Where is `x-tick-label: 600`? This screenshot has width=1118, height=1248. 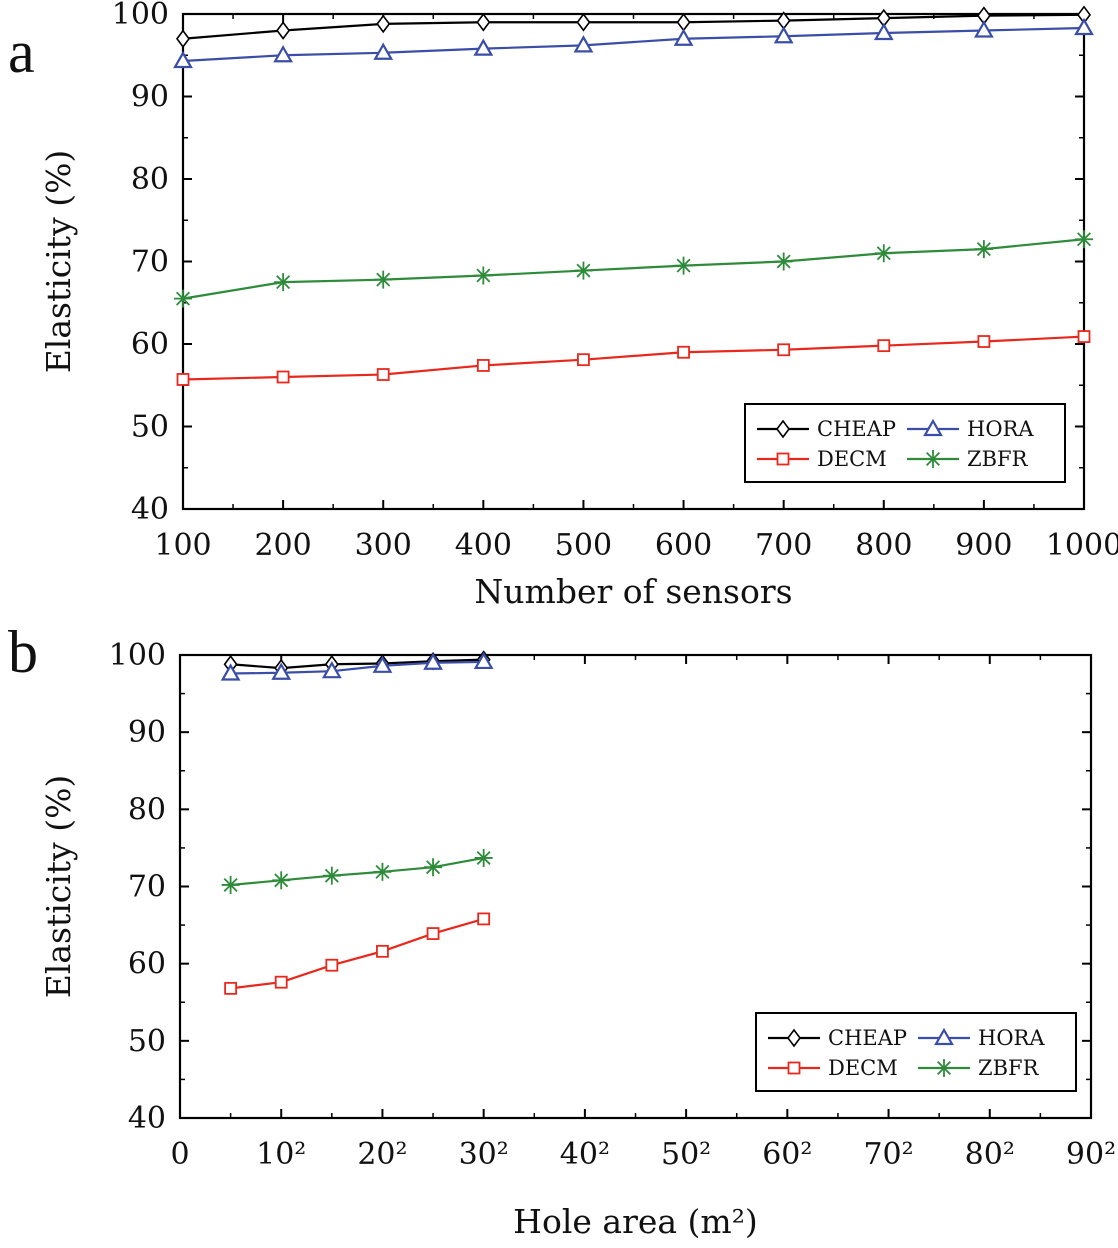
x-tick-label: 600 is located at coordinates (683, 545).